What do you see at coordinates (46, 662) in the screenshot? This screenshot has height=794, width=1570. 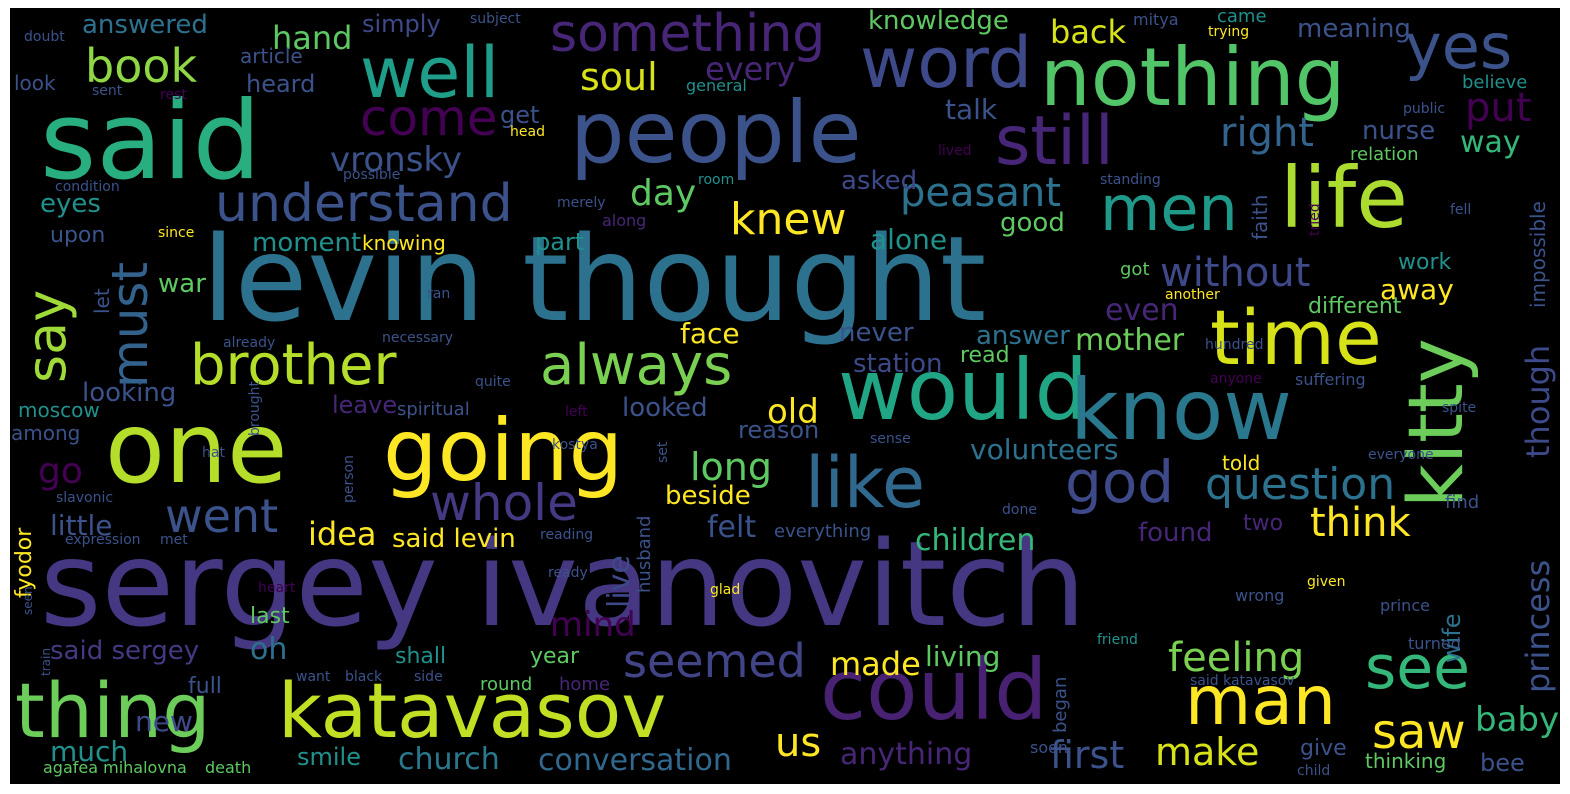 I see `word: train` at bounding box center [46, 662].